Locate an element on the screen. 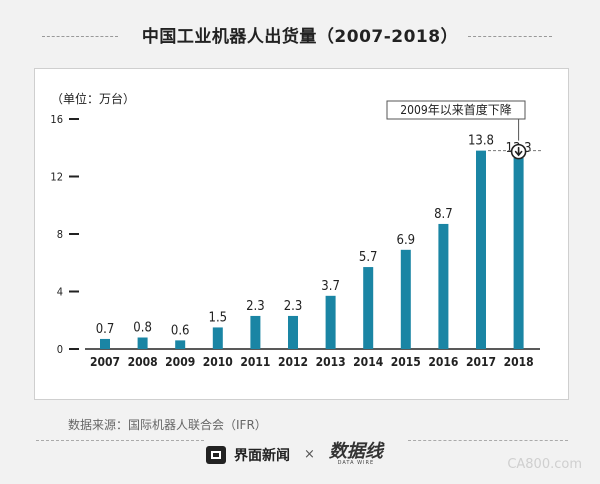 The width and height of the screenshot is (600, 484). bar-2015 is located at coordinates (405, 299).